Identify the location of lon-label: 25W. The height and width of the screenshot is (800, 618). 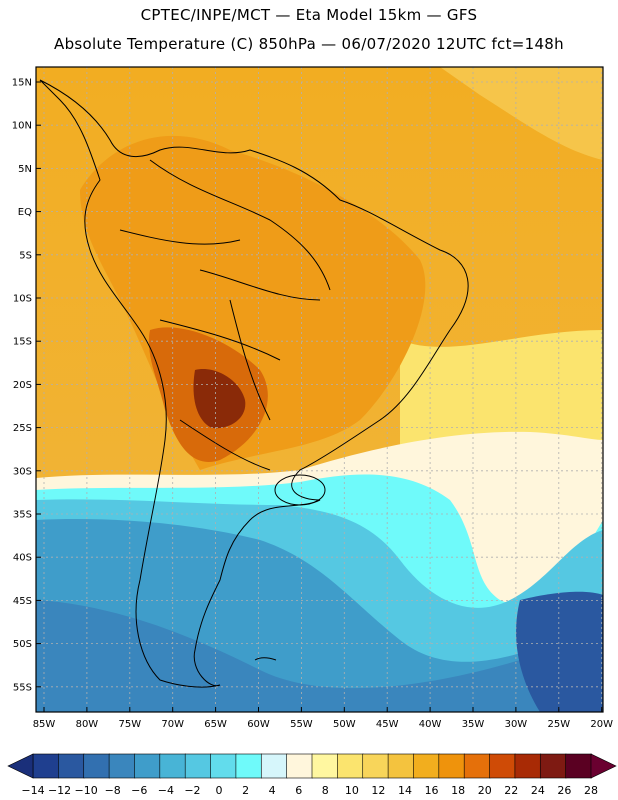
(558, 724).